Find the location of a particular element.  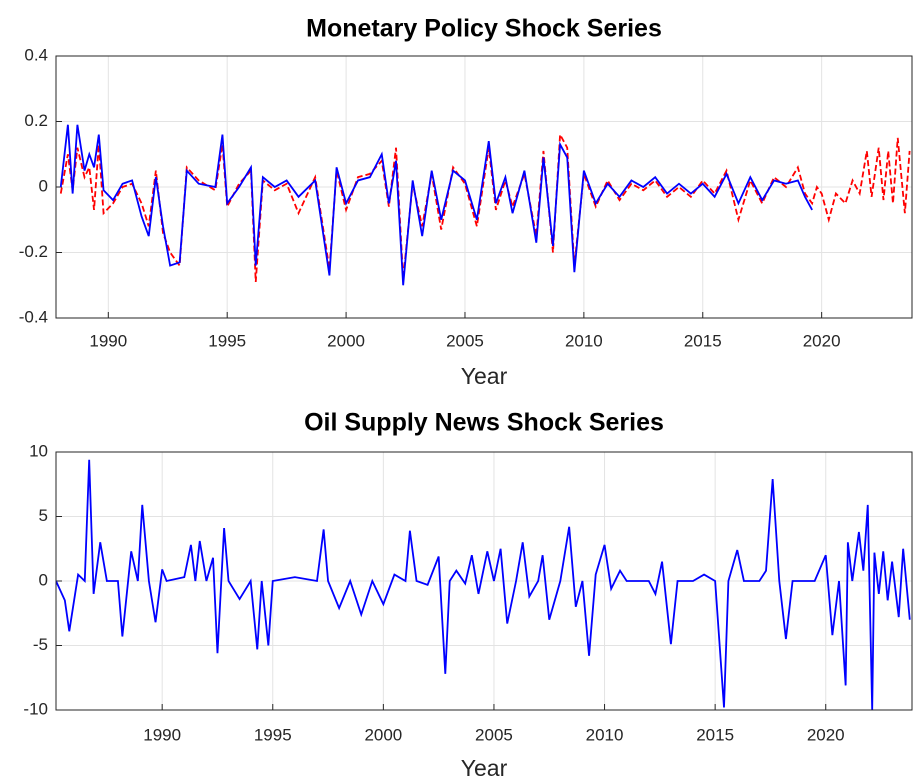

y-tick-label: 10 is located at coordinates (38, 450).